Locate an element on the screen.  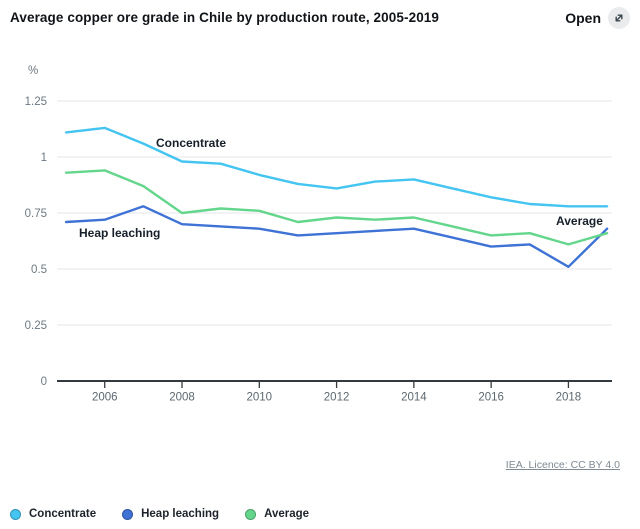
series-line-concentrate is located at coordinates (336, 167).